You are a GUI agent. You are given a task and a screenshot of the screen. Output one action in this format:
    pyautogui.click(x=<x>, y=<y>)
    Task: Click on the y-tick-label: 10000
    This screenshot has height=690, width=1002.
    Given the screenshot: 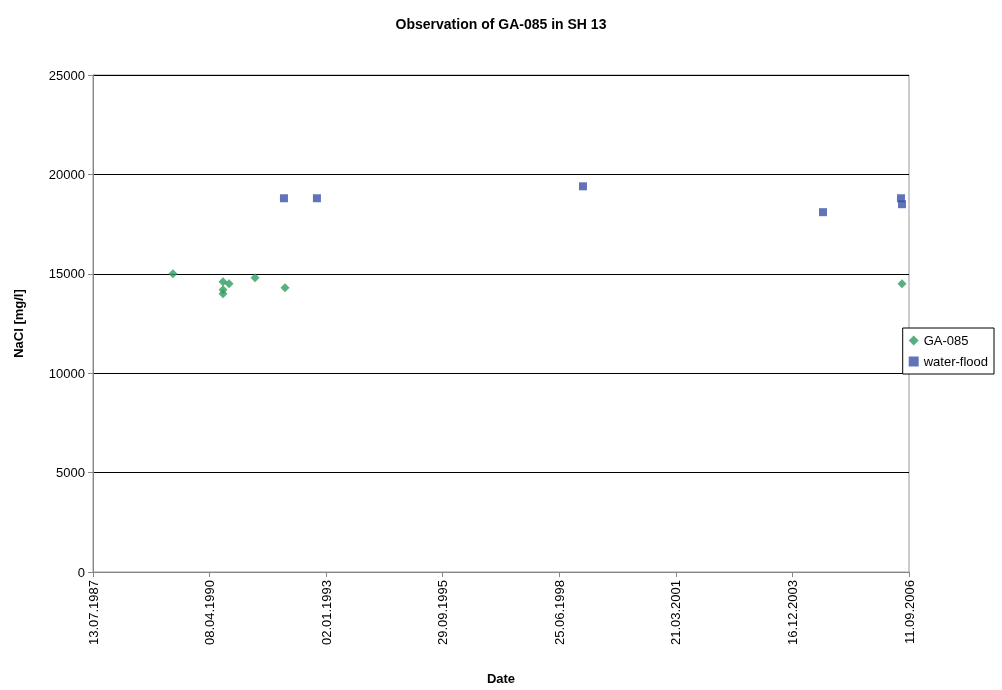 What is the action you would take?
    pyautogui.click(x=66, y=373)
    